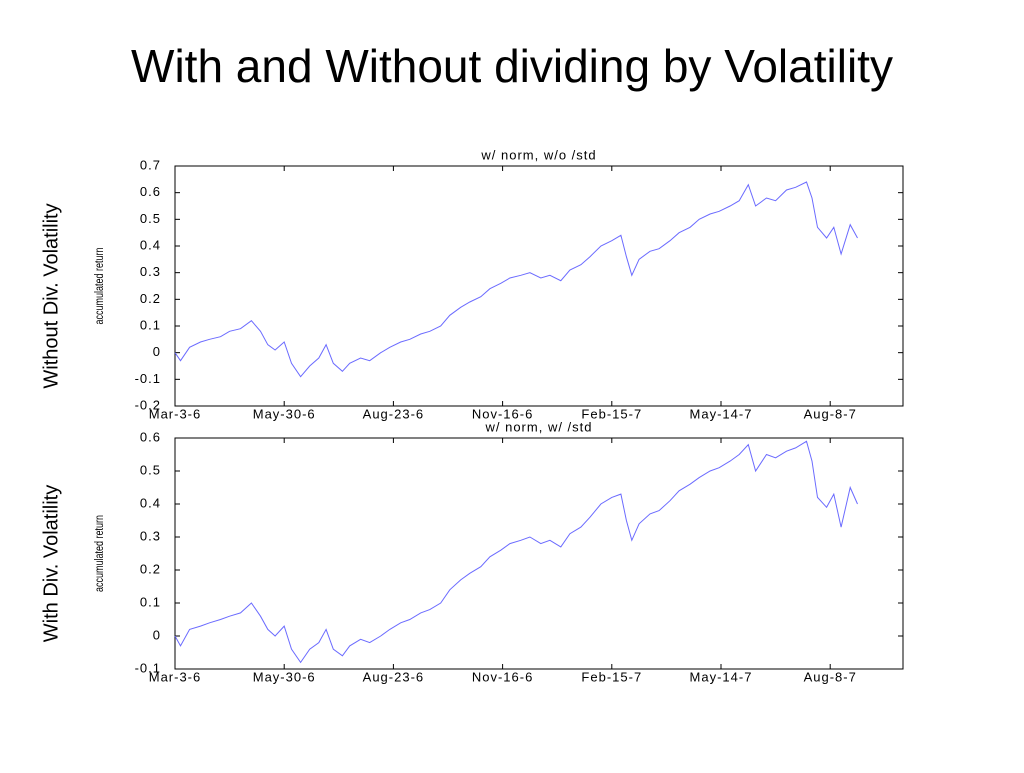 Image resolution: width=1024 pixels, height=773 pixels. Describe the element at coordinates (148, 404) in the screenshot. I see `y-tick-label: -0.2` at that location.